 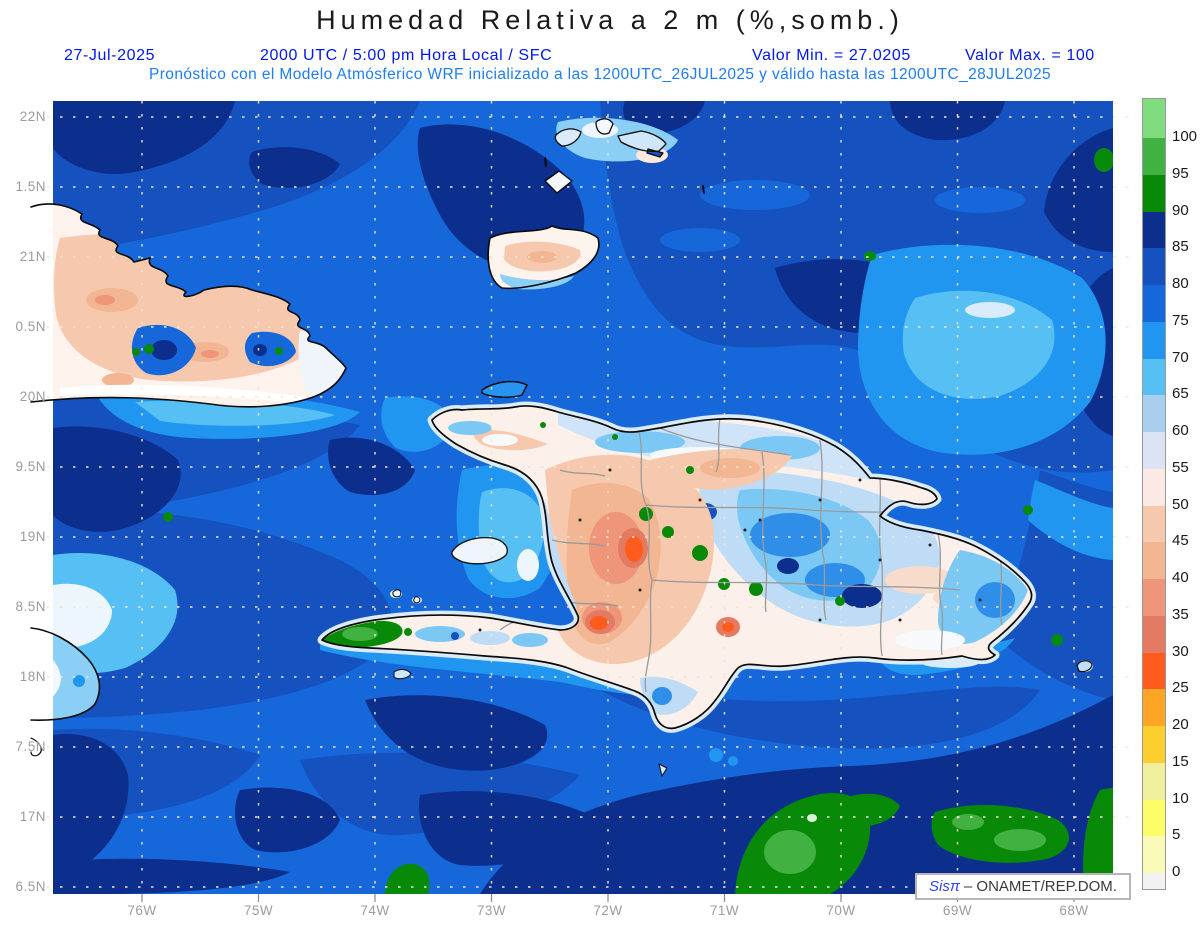 What do you see at coordinates (957, 910) in the screenshot?
I see `lon-label: 69W` at bounding box center [957, 910].